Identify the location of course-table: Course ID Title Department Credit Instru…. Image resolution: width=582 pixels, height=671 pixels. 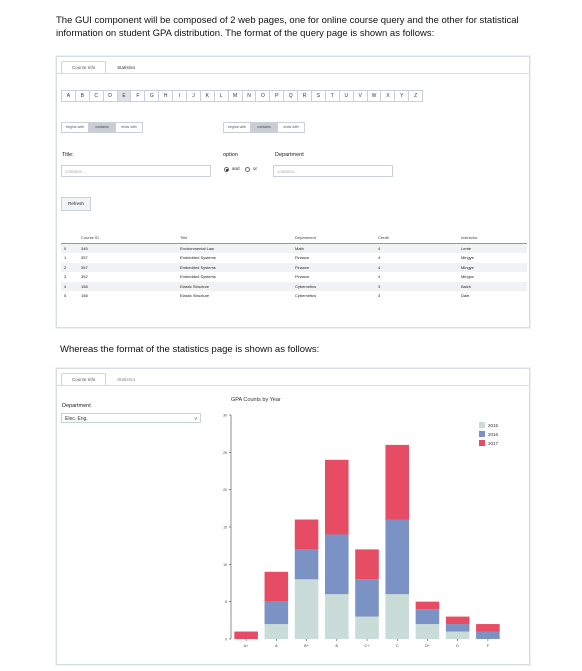
(294, 267).